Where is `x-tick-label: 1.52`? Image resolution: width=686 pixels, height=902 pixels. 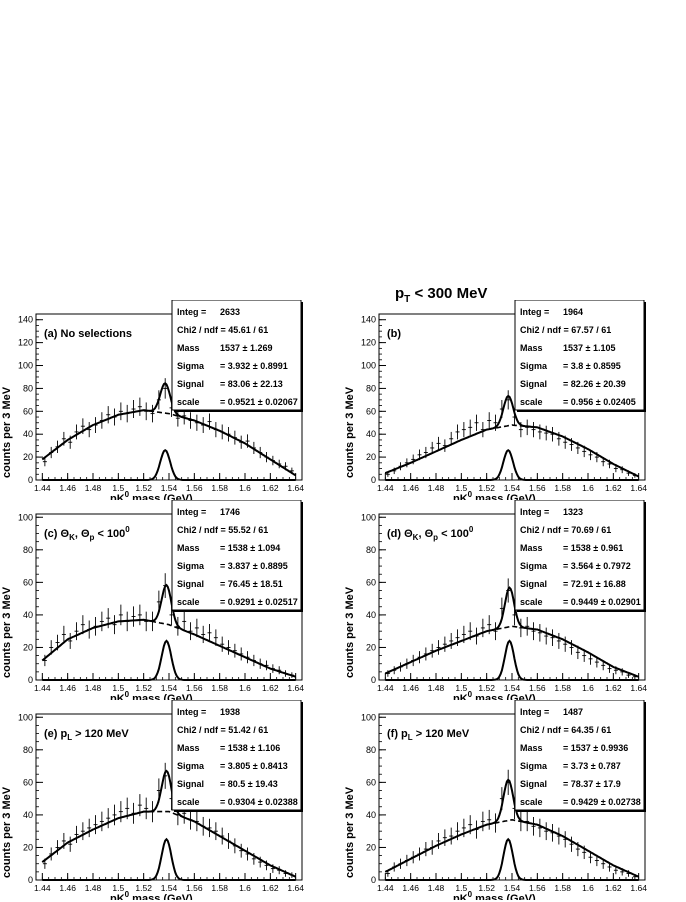 x-tick-label: 1.52 is located at coordinates (486, 888).